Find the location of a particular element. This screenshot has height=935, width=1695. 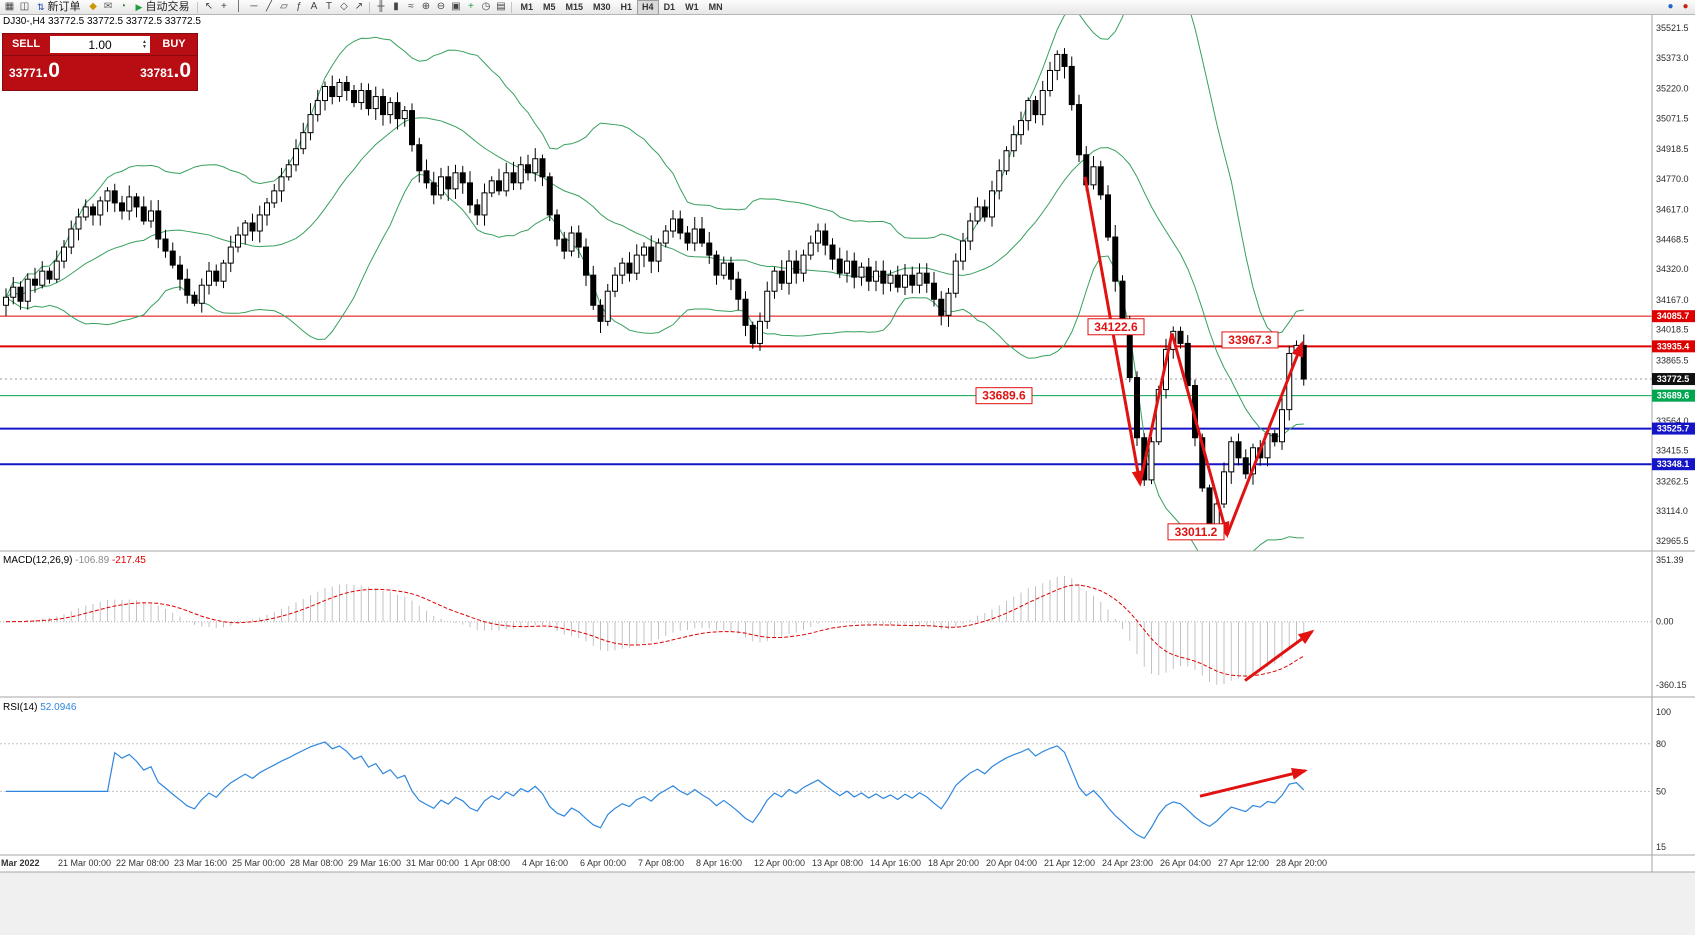

buy-price: 33781 .0 is located at coordinates (165, 71).